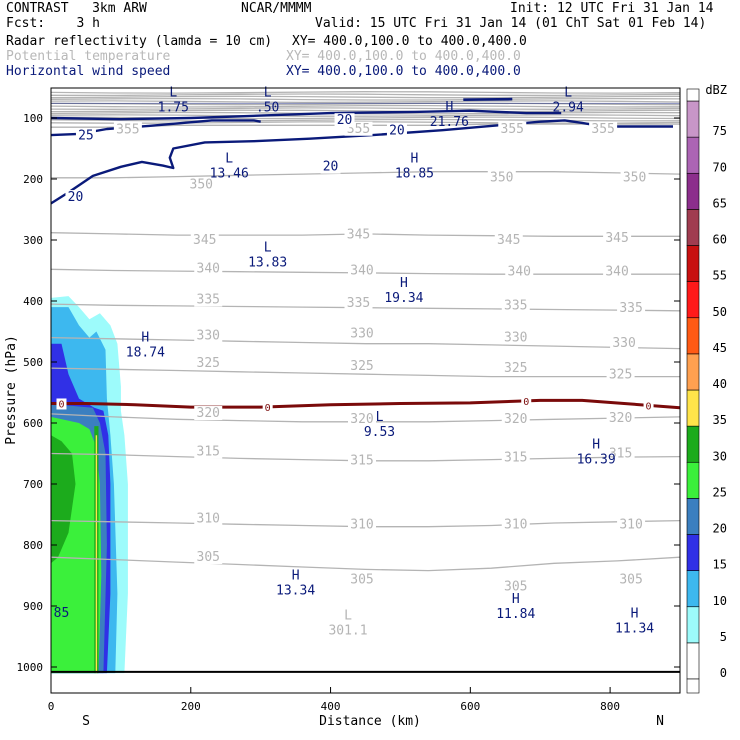  What do you see at coordinates (61, 404) in the screenshot?
I see `freezing-label-bg` at bounding box center [61, 404].